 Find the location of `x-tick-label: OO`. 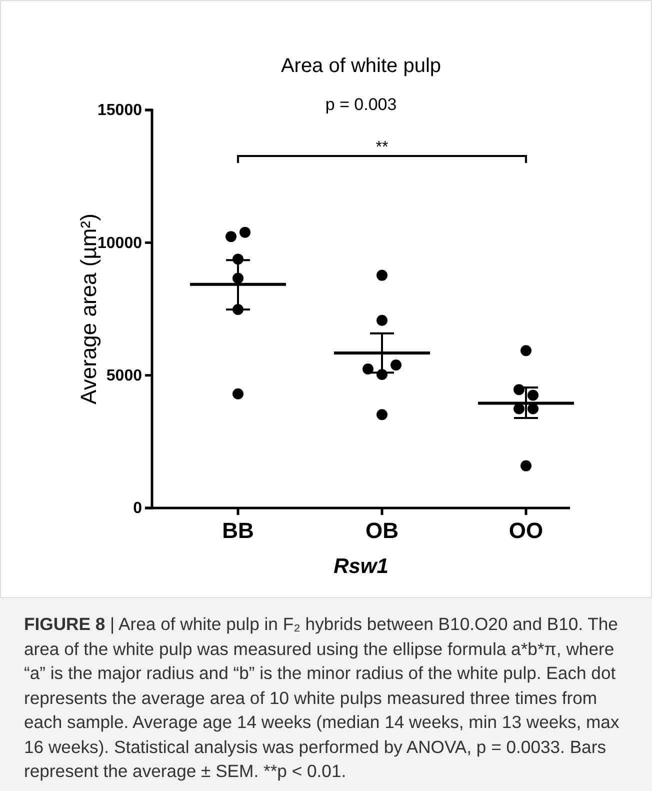

x-tick-label: OO is located at coordinates (526, 530).